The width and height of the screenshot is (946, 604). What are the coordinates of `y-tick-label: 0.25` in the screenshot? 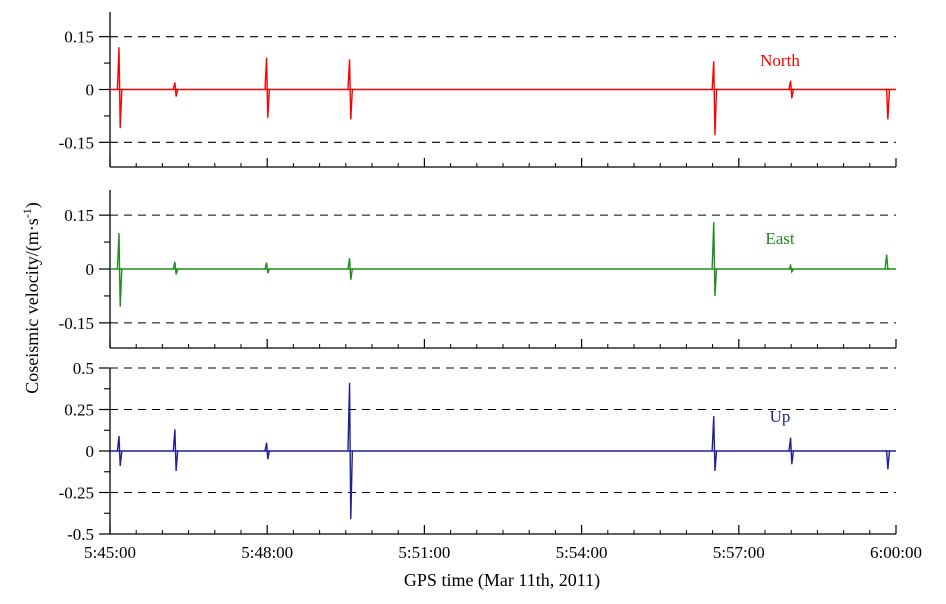 It's located at (79, 410).